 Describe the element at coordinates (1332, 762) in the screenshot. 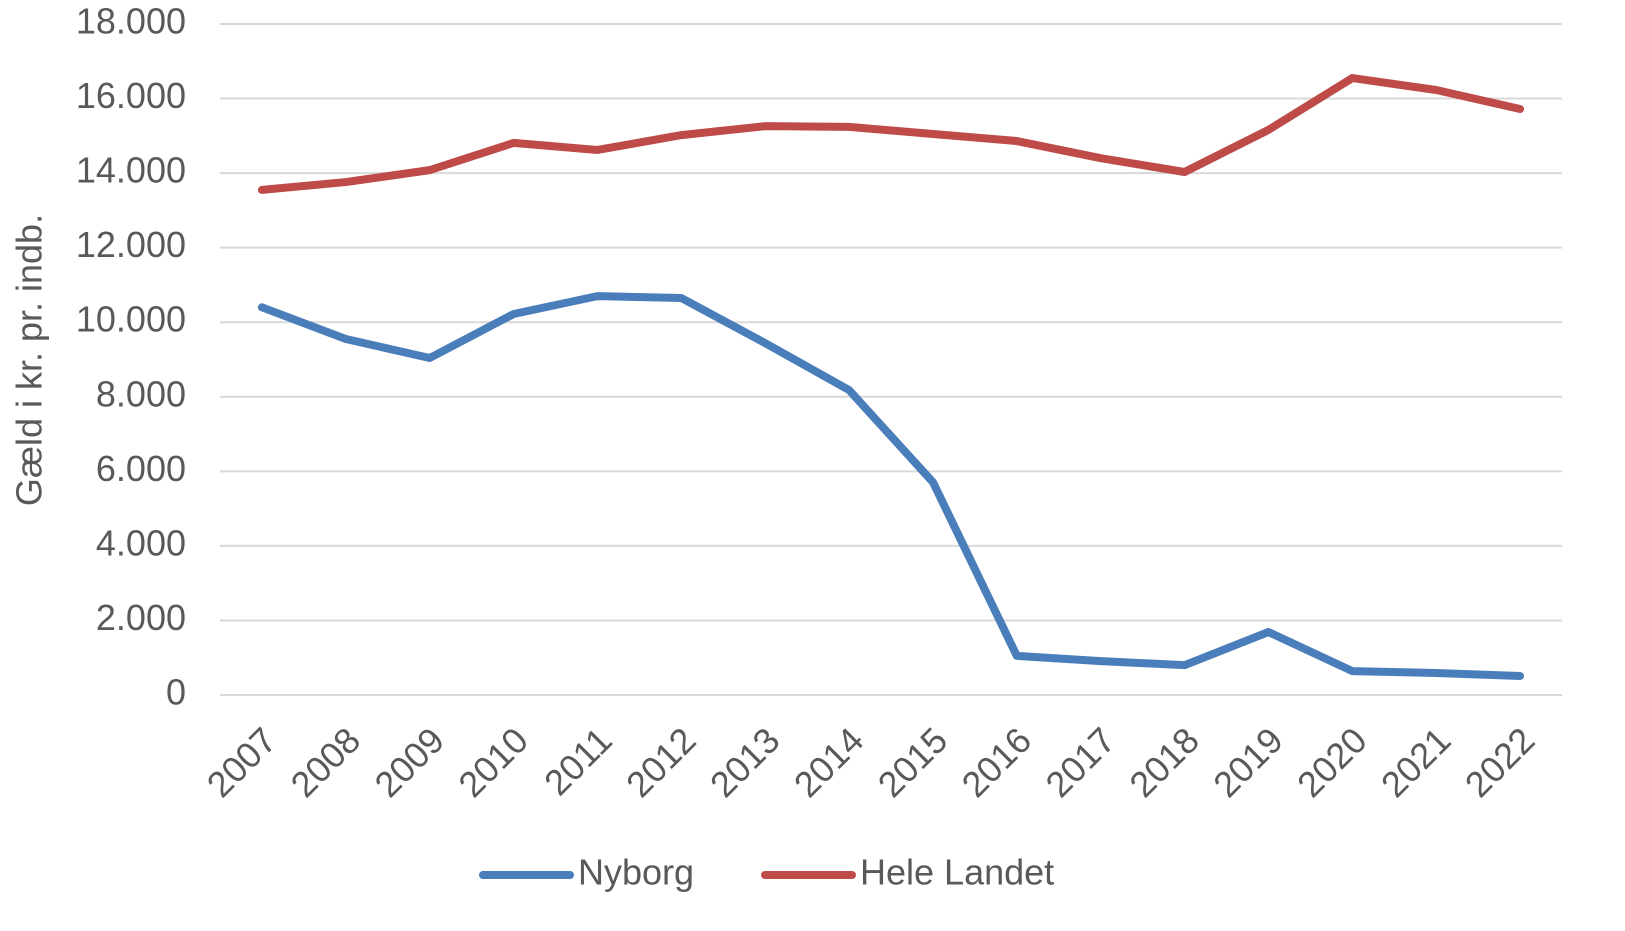

I see `x-tick-label: 2020` at that location.